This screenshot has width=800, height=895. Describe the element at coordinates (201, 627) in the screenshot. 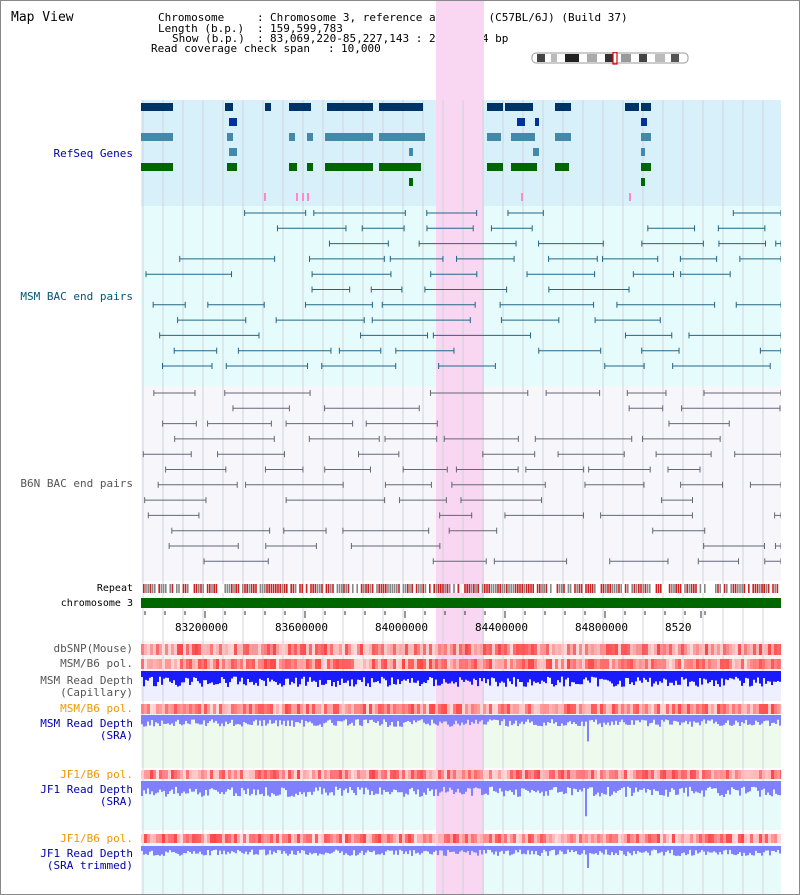

I see `axis-tick-label: 83200000` at that location.